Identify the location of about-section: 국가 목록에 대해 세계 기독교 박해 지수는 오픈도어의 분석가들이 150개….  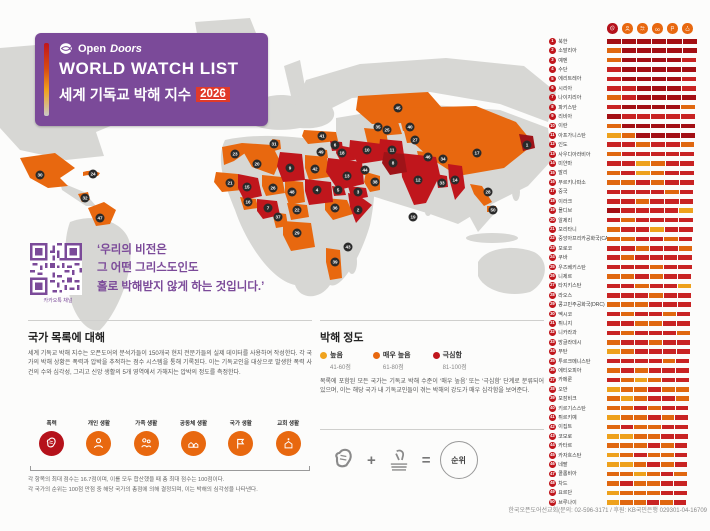
(170, 353).